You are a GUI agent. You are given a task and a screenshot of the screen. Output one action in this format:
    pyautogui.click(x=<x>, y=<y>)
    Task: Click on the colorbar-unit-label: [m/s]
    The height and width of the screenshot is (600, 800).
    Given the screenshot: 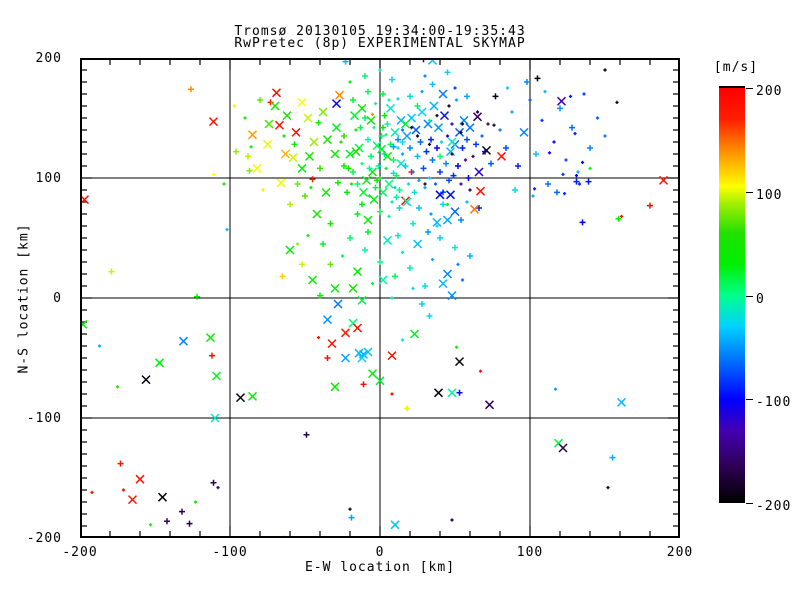 What is the action you would take?
    pyautogui.click(x=736, y=67)
    